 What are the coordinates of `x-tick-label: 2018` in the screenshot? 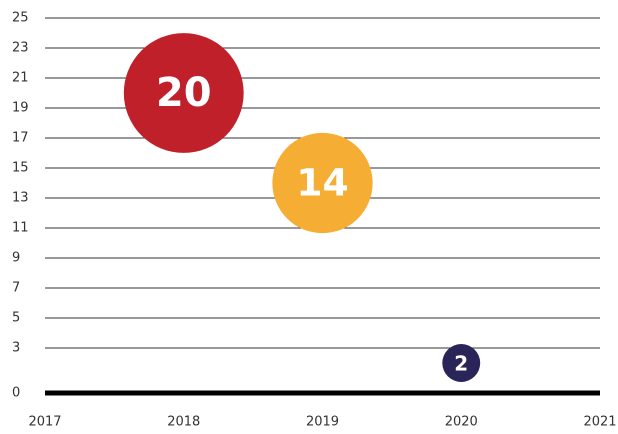 It's located at (183, 422).